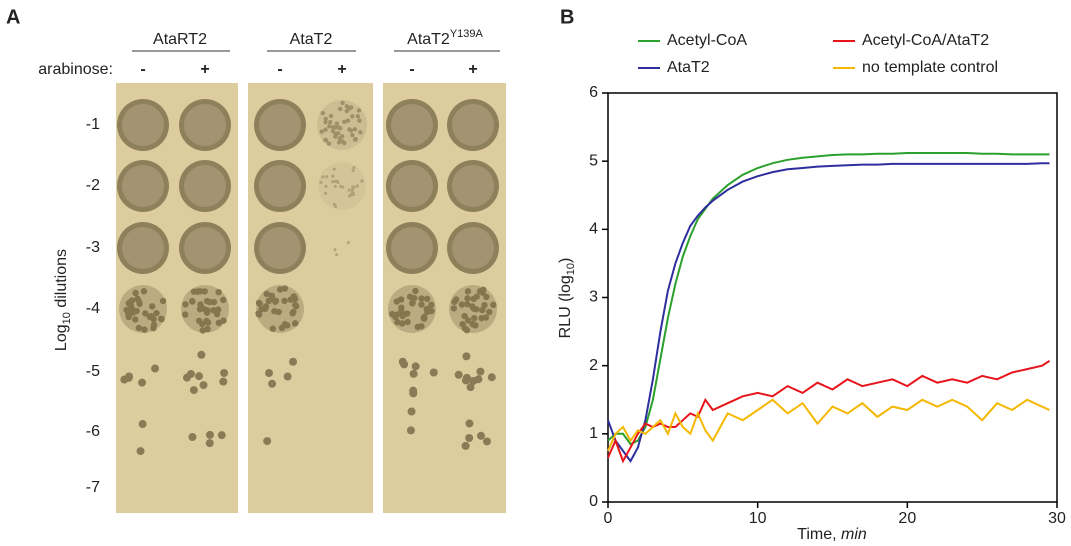 This screenshot has width=1071, height=546. I want to click on panel-label: A, so click(13, 17).